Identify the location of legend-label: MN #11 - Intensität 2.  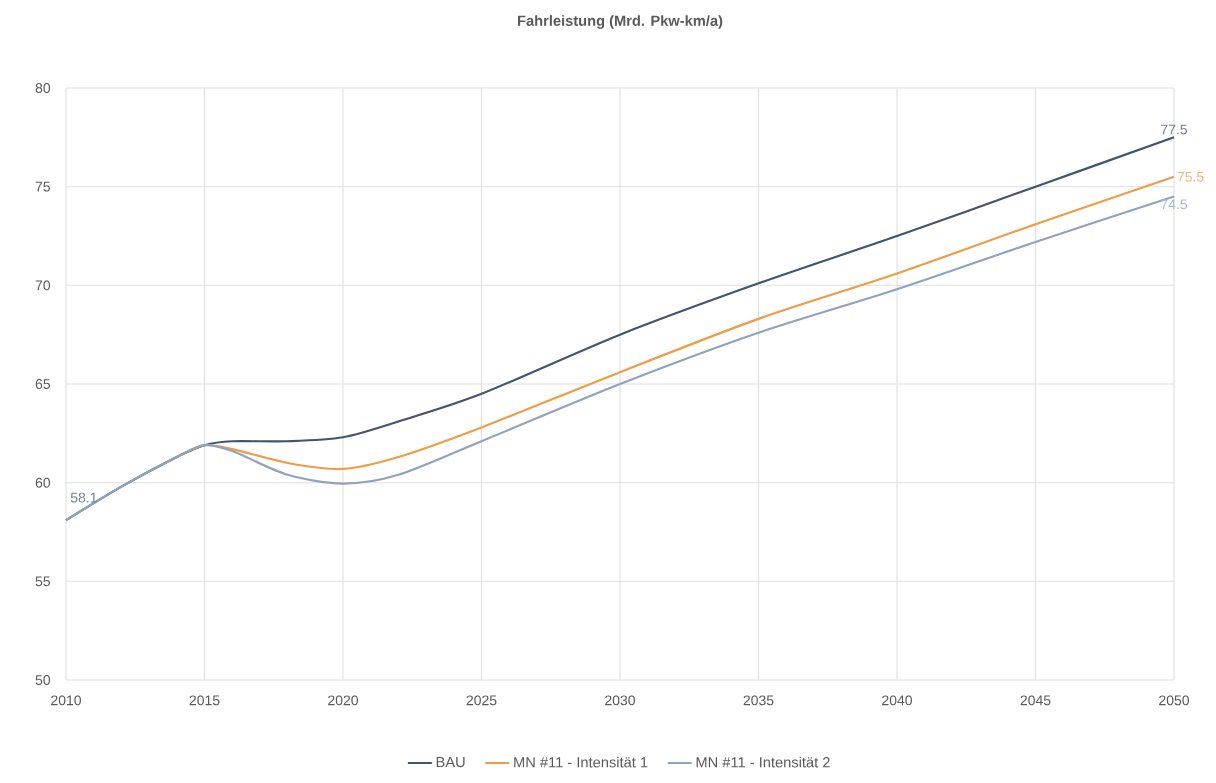
(763, 762).